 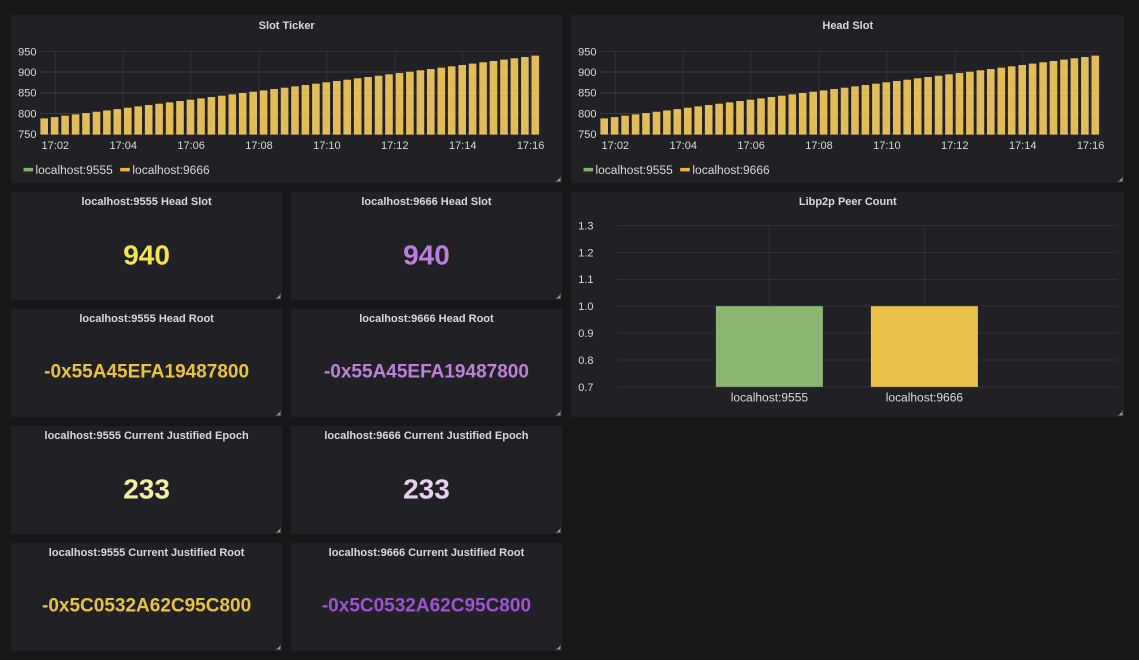 I want to click on svg-text: 0.7, so click(x=586, y=387).